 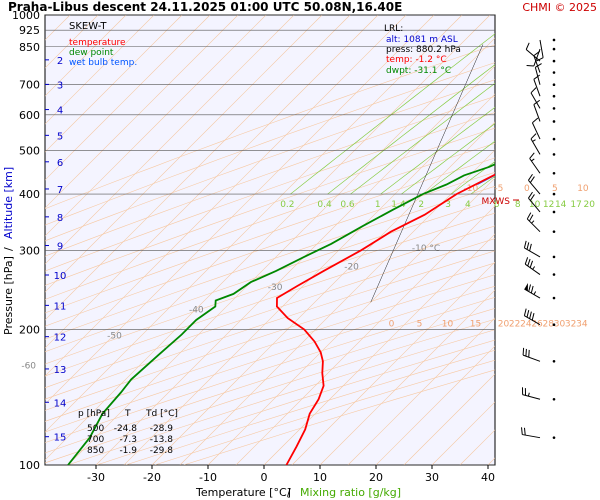 What do you see at coordinates (497, 205) in the screenshot?
I see `mixing-ratio-label: 6` at bounding box center [497, 205].